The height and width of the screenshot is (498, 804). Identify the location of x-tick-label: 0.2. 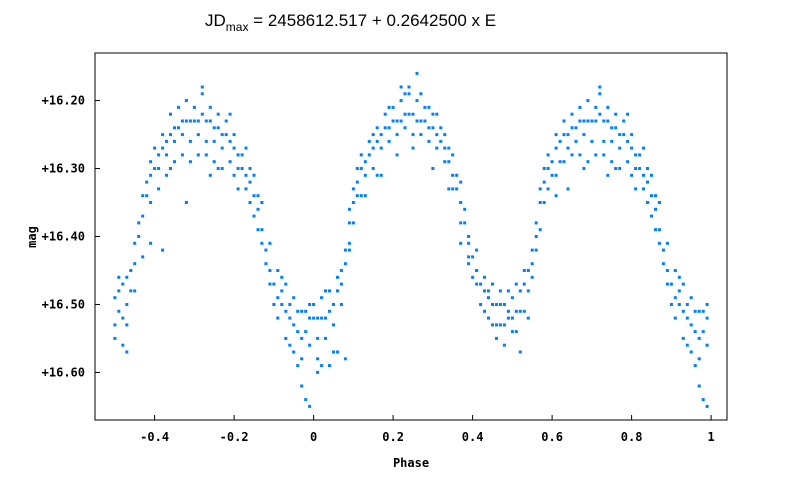
(393, 437).